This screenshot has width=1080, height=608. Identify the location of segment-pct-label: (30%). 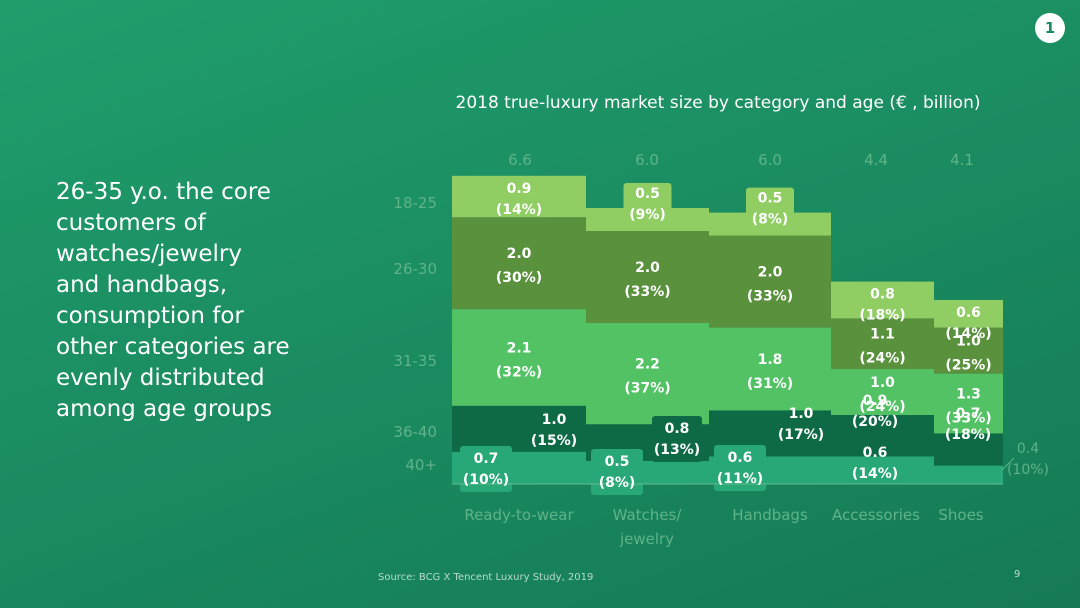
(519, 278).